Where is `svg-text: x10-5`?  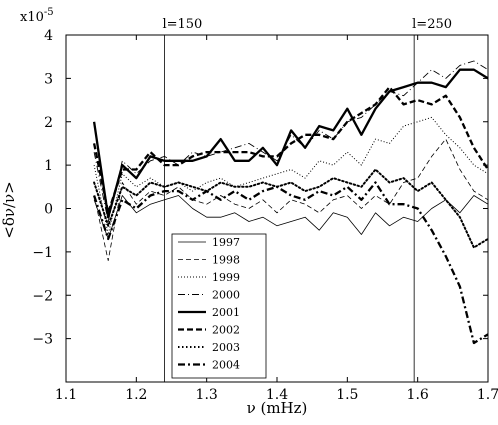
svg-text: x10-5 is located at coordinates (37, 16).